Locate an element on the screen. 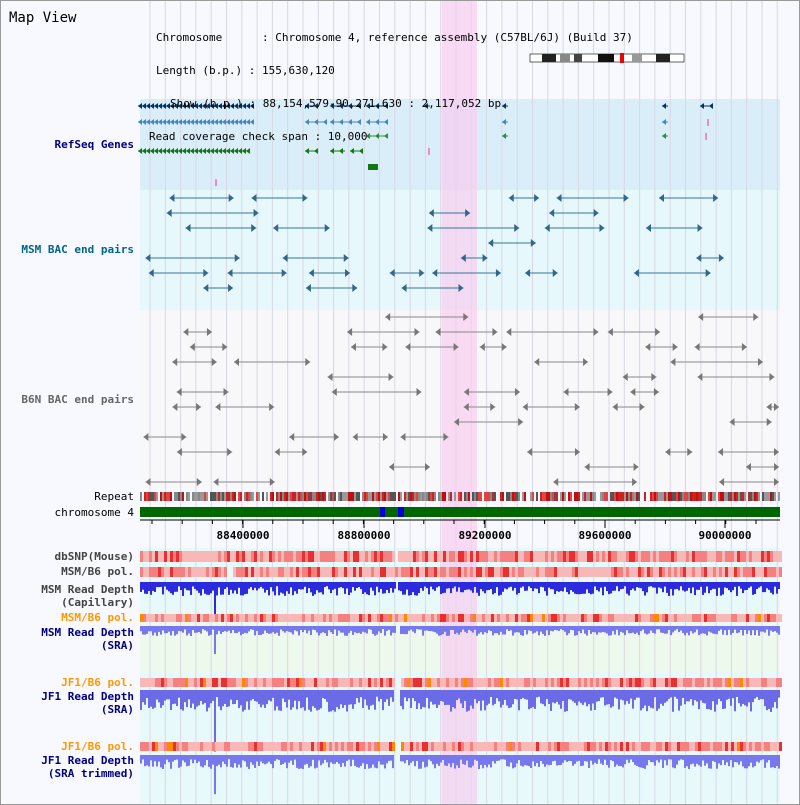  msm-bac-track is located at coordinates (434, 243).